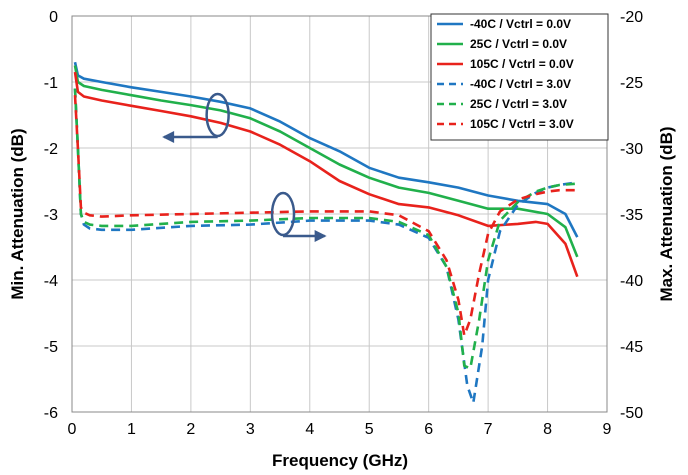 The height and width of the screenshot is (475, 688). What do you see at coordinates (520, 84) in the screenshot?
I see `legend-label: -40C / Vctrl = 3.0V` at bounding box center [520, 84].